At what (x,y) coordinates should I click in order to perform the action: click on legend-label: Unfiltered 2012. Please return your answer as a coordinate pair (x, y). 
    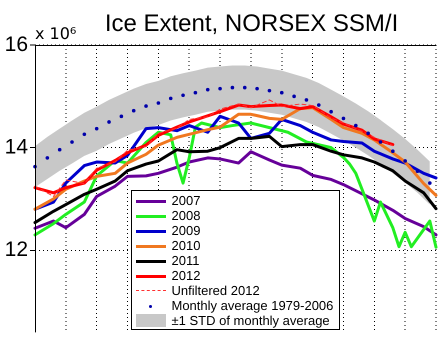
    Looking at the image, I should click on (216, 290).